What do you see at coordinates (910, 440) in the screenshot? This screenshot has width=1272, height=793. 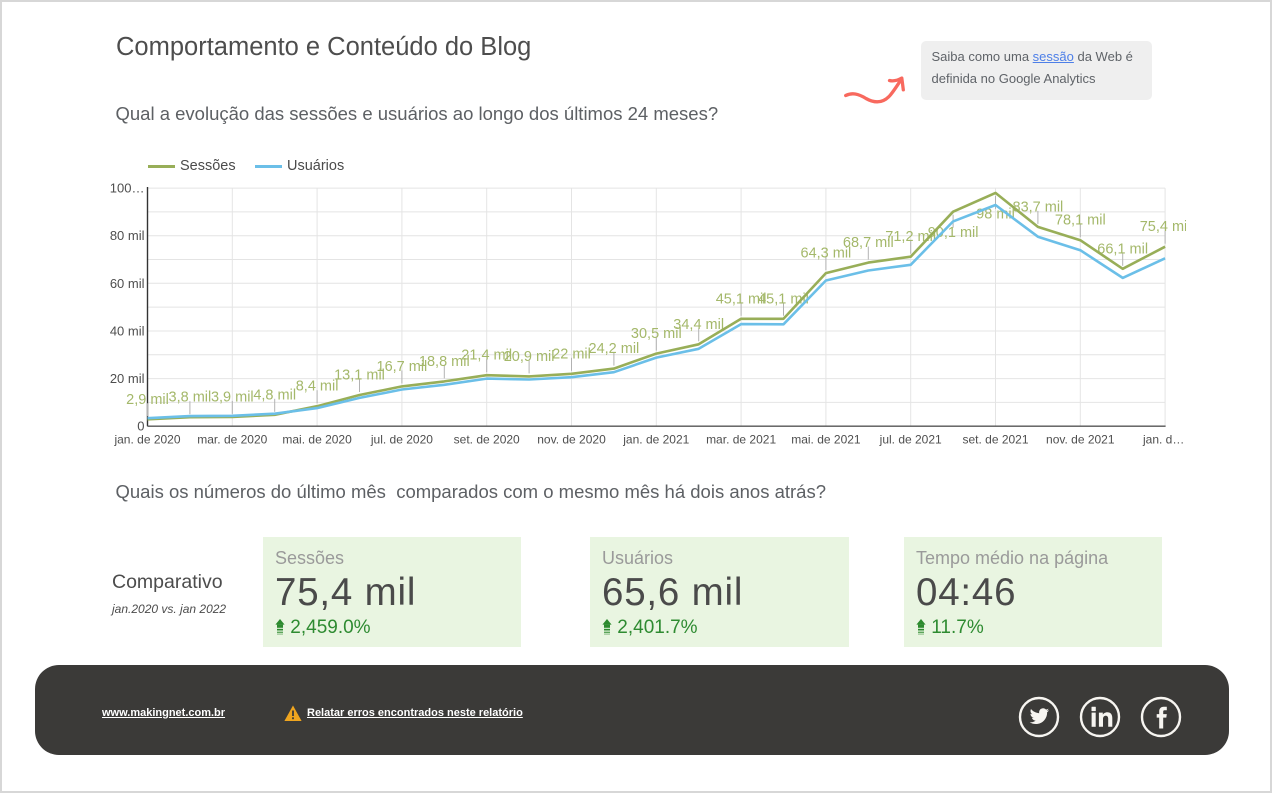 I see `svg-text: jul. de 2021` at bounding box center [910, 440].